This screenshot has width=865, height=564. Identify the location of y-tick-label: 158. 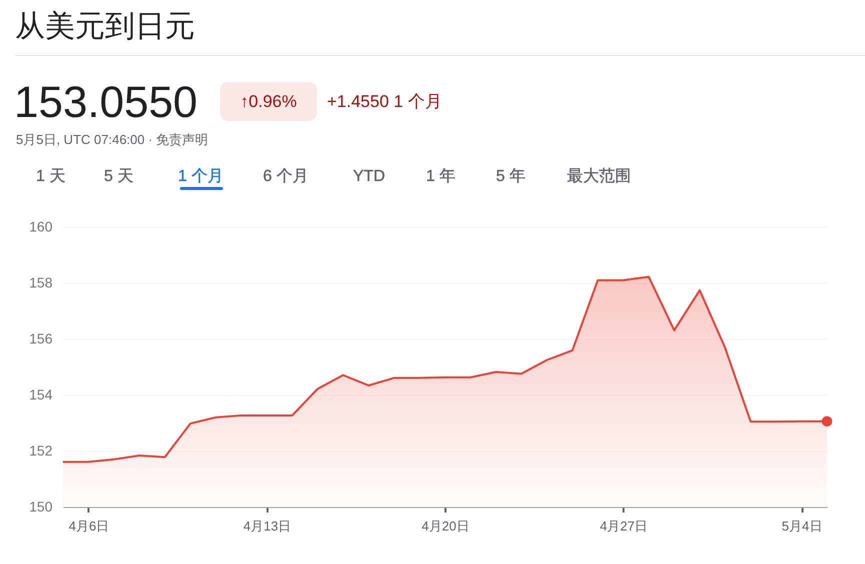
(41, 282).